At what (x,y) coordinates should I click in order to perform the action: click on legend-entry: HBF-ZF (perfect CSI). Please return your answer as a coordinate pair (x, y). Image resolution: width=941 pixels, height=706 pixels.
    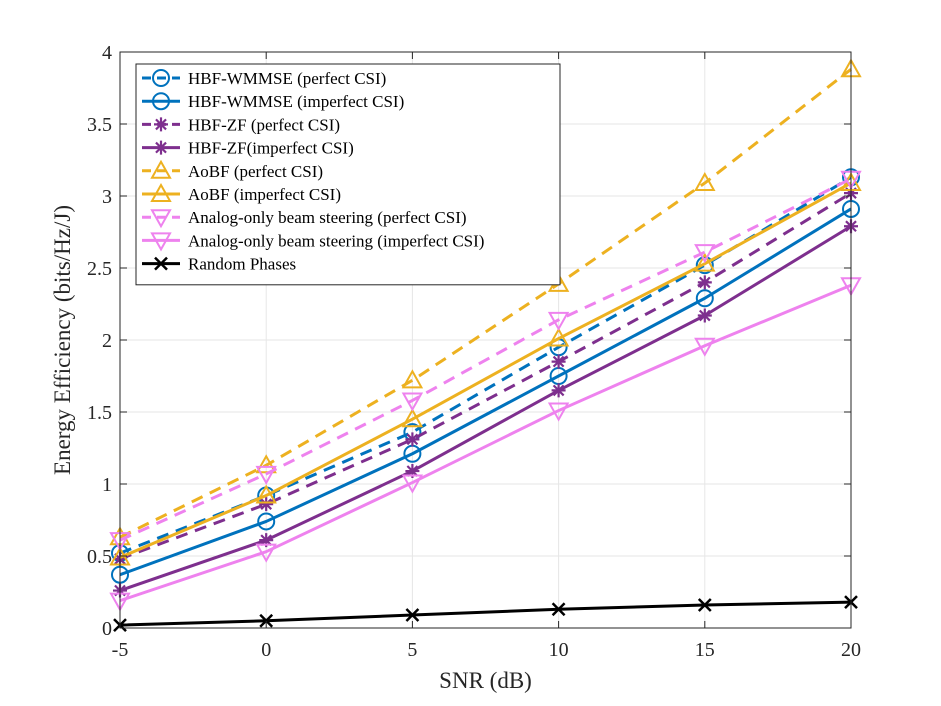
    Looking at the image, I should click on (241, 124).